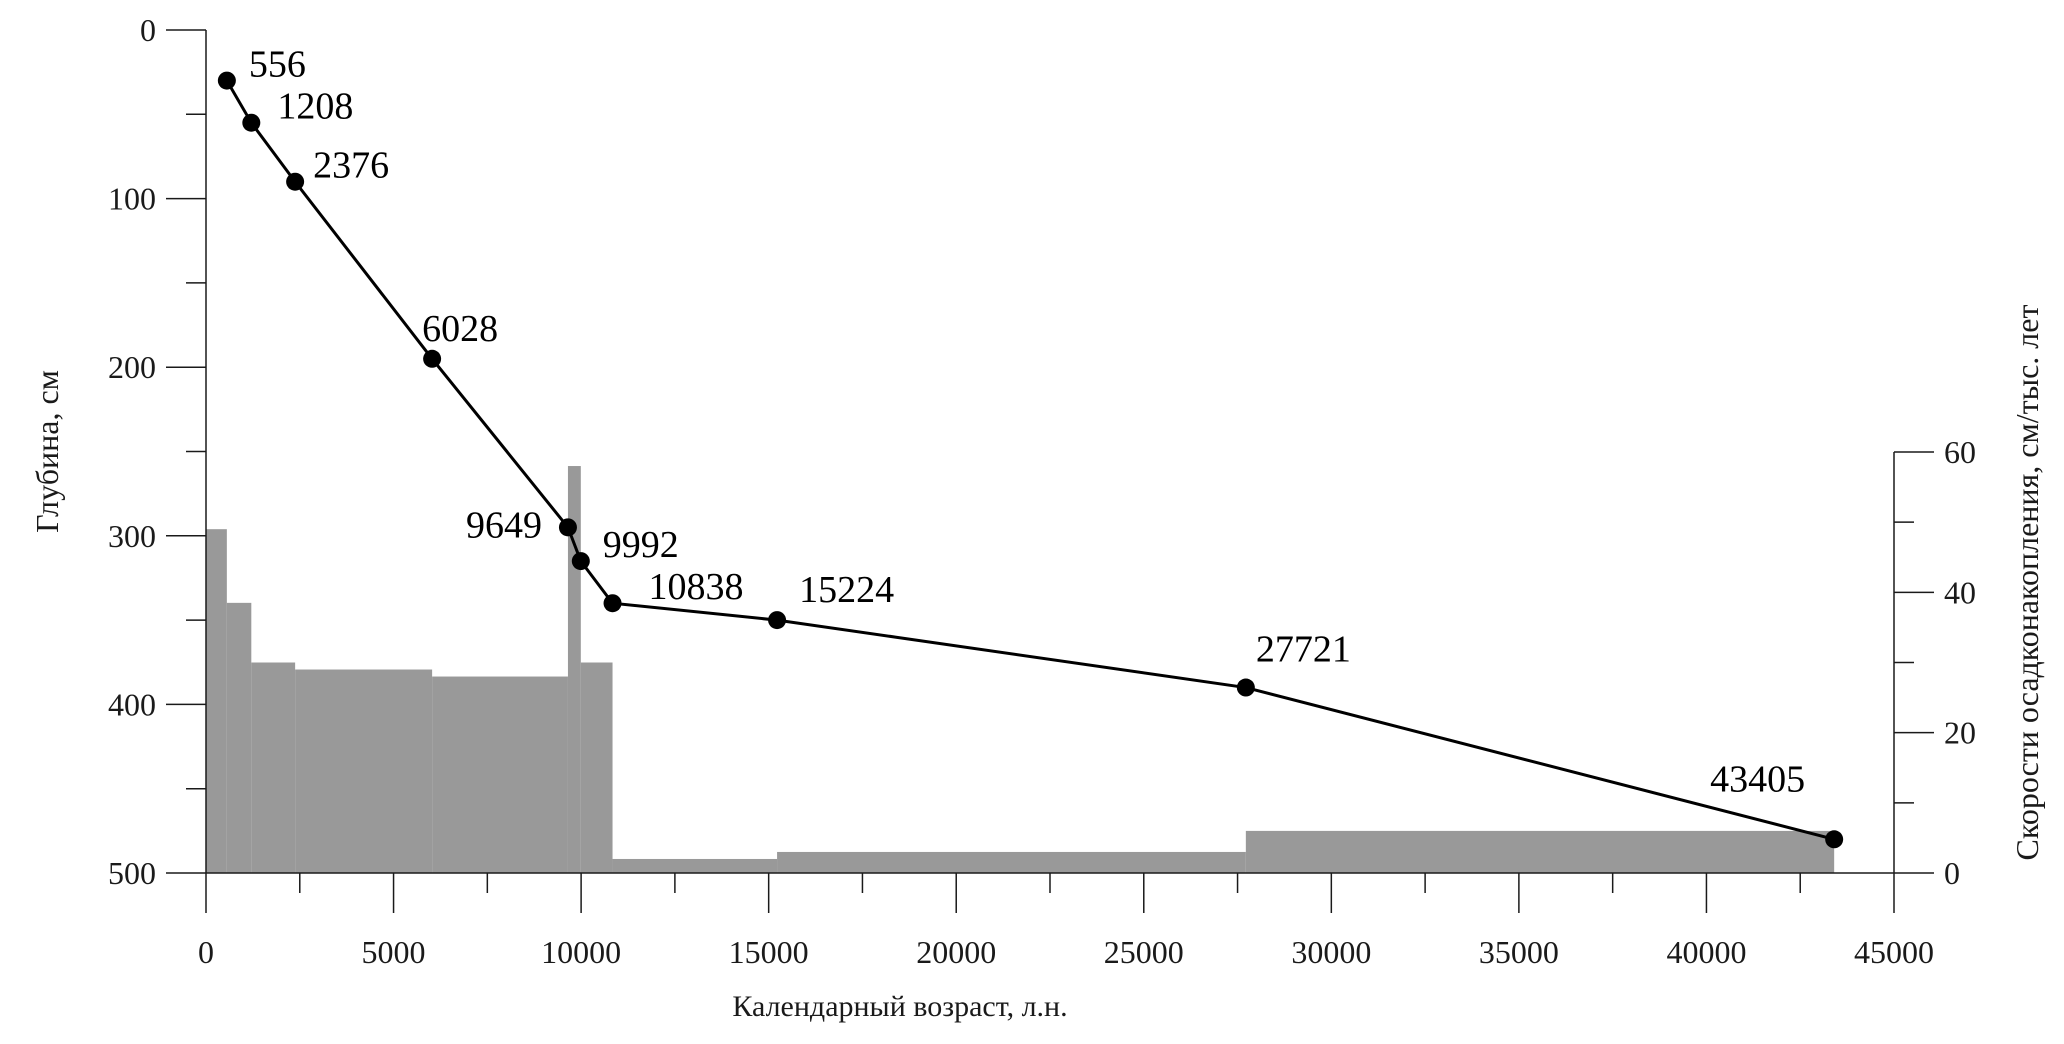 The height and width of the screenshot is (1044, 2064). What do you see at coordinates (132, 199) in the screenshot?
I see `y-tick-label-1: 100` at bounding box center [132, 199].